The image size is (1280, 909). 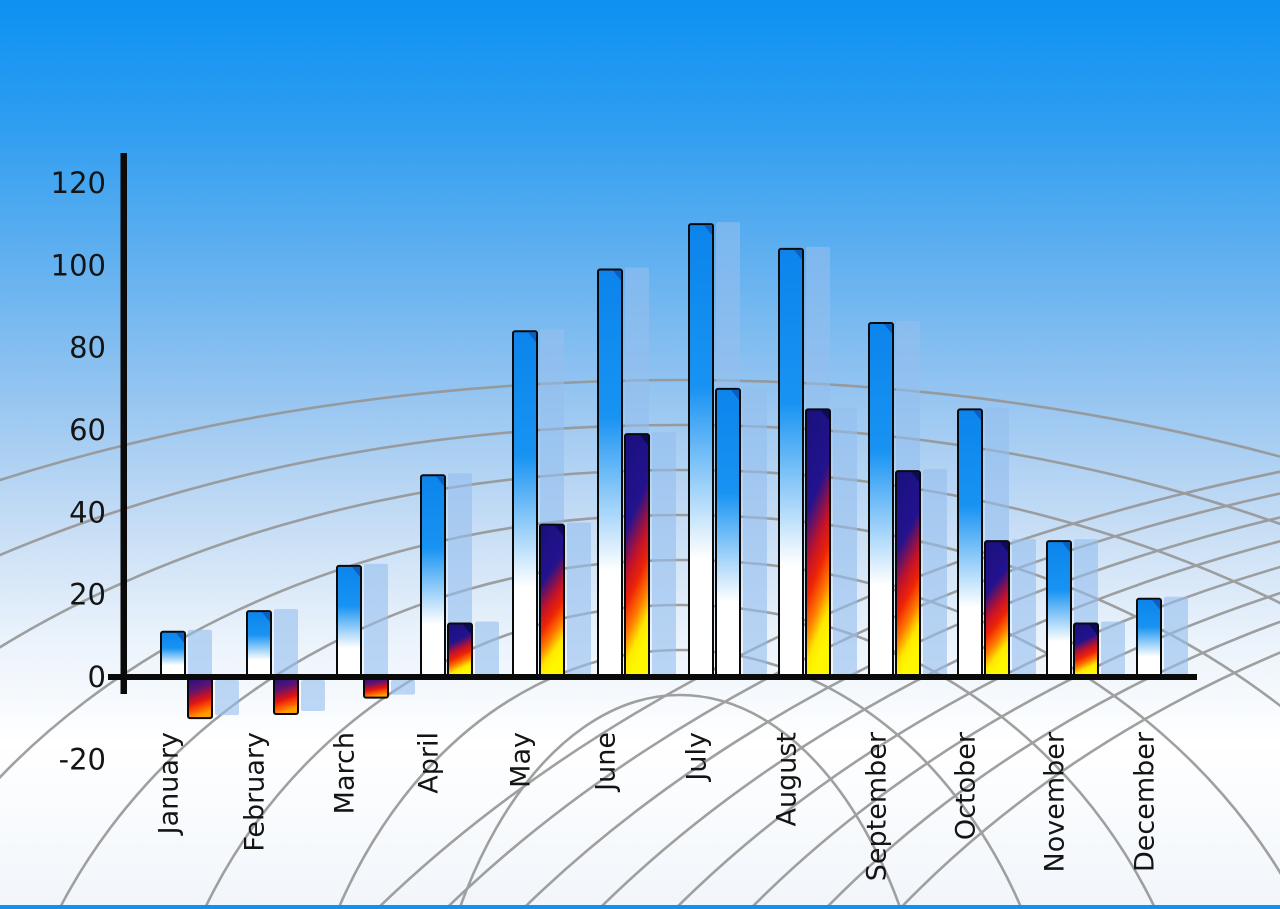 What do you see at coordinates (467, 629) in the screenshot?
I see `bar-april-series-2-bevel` at bounding box center [467, 629].